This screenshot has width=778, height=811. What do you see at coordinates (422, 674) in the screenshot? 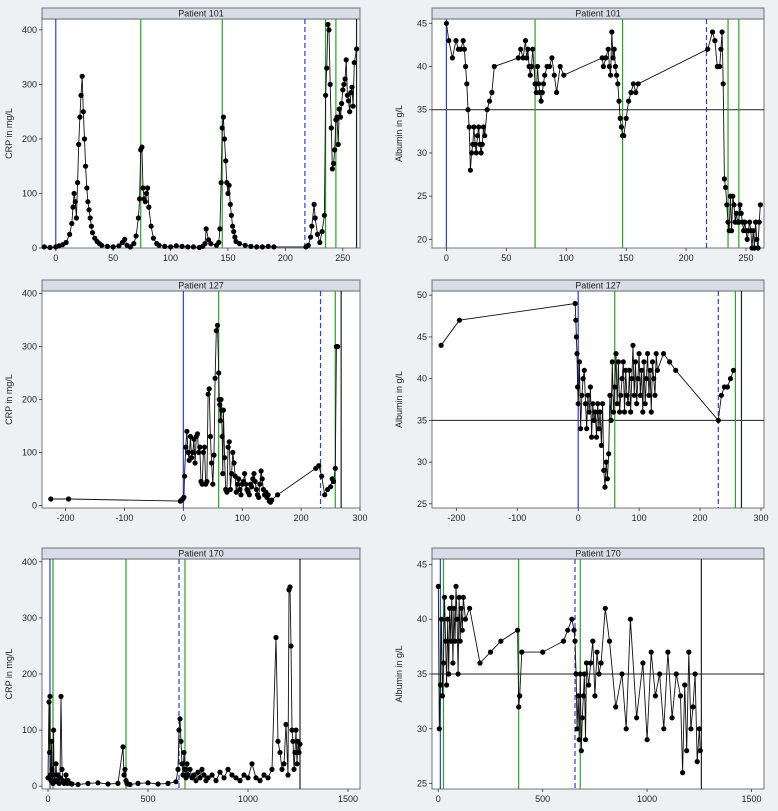
I see `y-tick-label: 35` at bounding box center [422, 674].